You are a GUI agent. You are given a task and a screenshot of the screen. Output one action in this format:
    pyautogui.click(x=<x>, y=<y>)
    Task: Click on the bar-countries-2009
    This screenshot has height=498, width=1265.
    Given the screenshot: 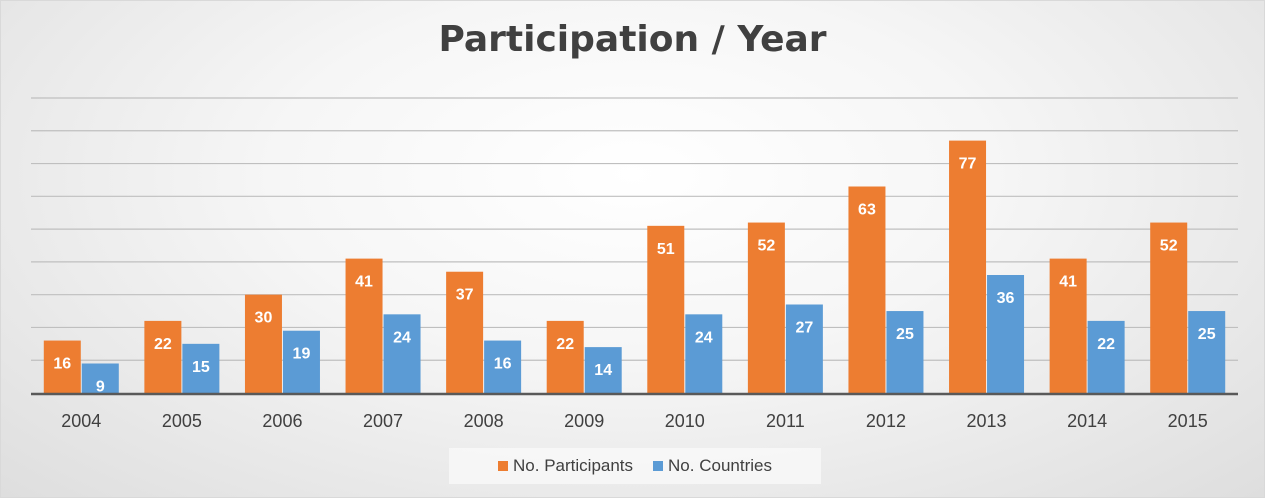 What is the action you would take?
    pyautogui.click(x=603, y=370)
    